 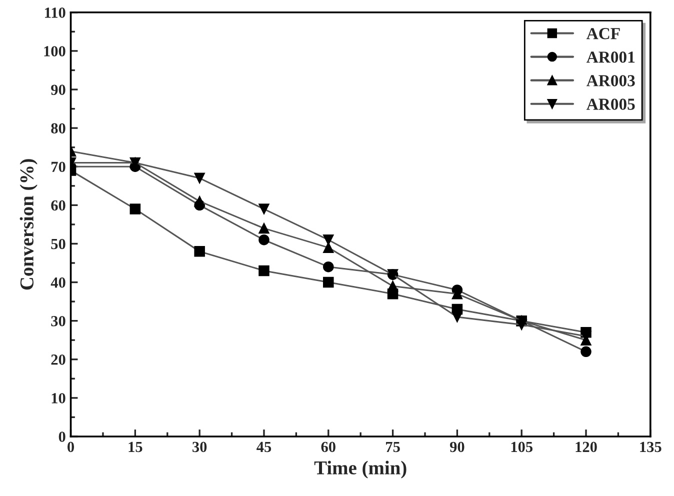 I want to click on y-axis-title: Conversion (%), so click(x=29, y=224).